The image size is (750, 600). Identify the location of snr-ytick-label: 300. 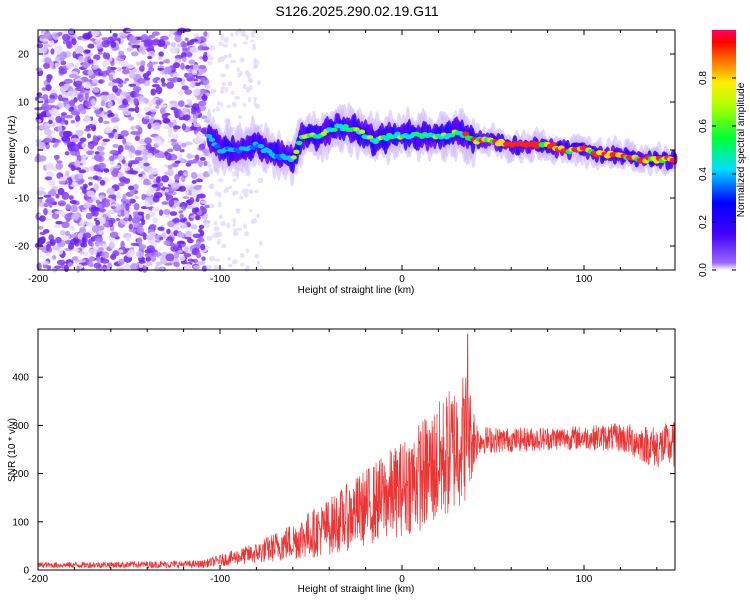
(20, 426).